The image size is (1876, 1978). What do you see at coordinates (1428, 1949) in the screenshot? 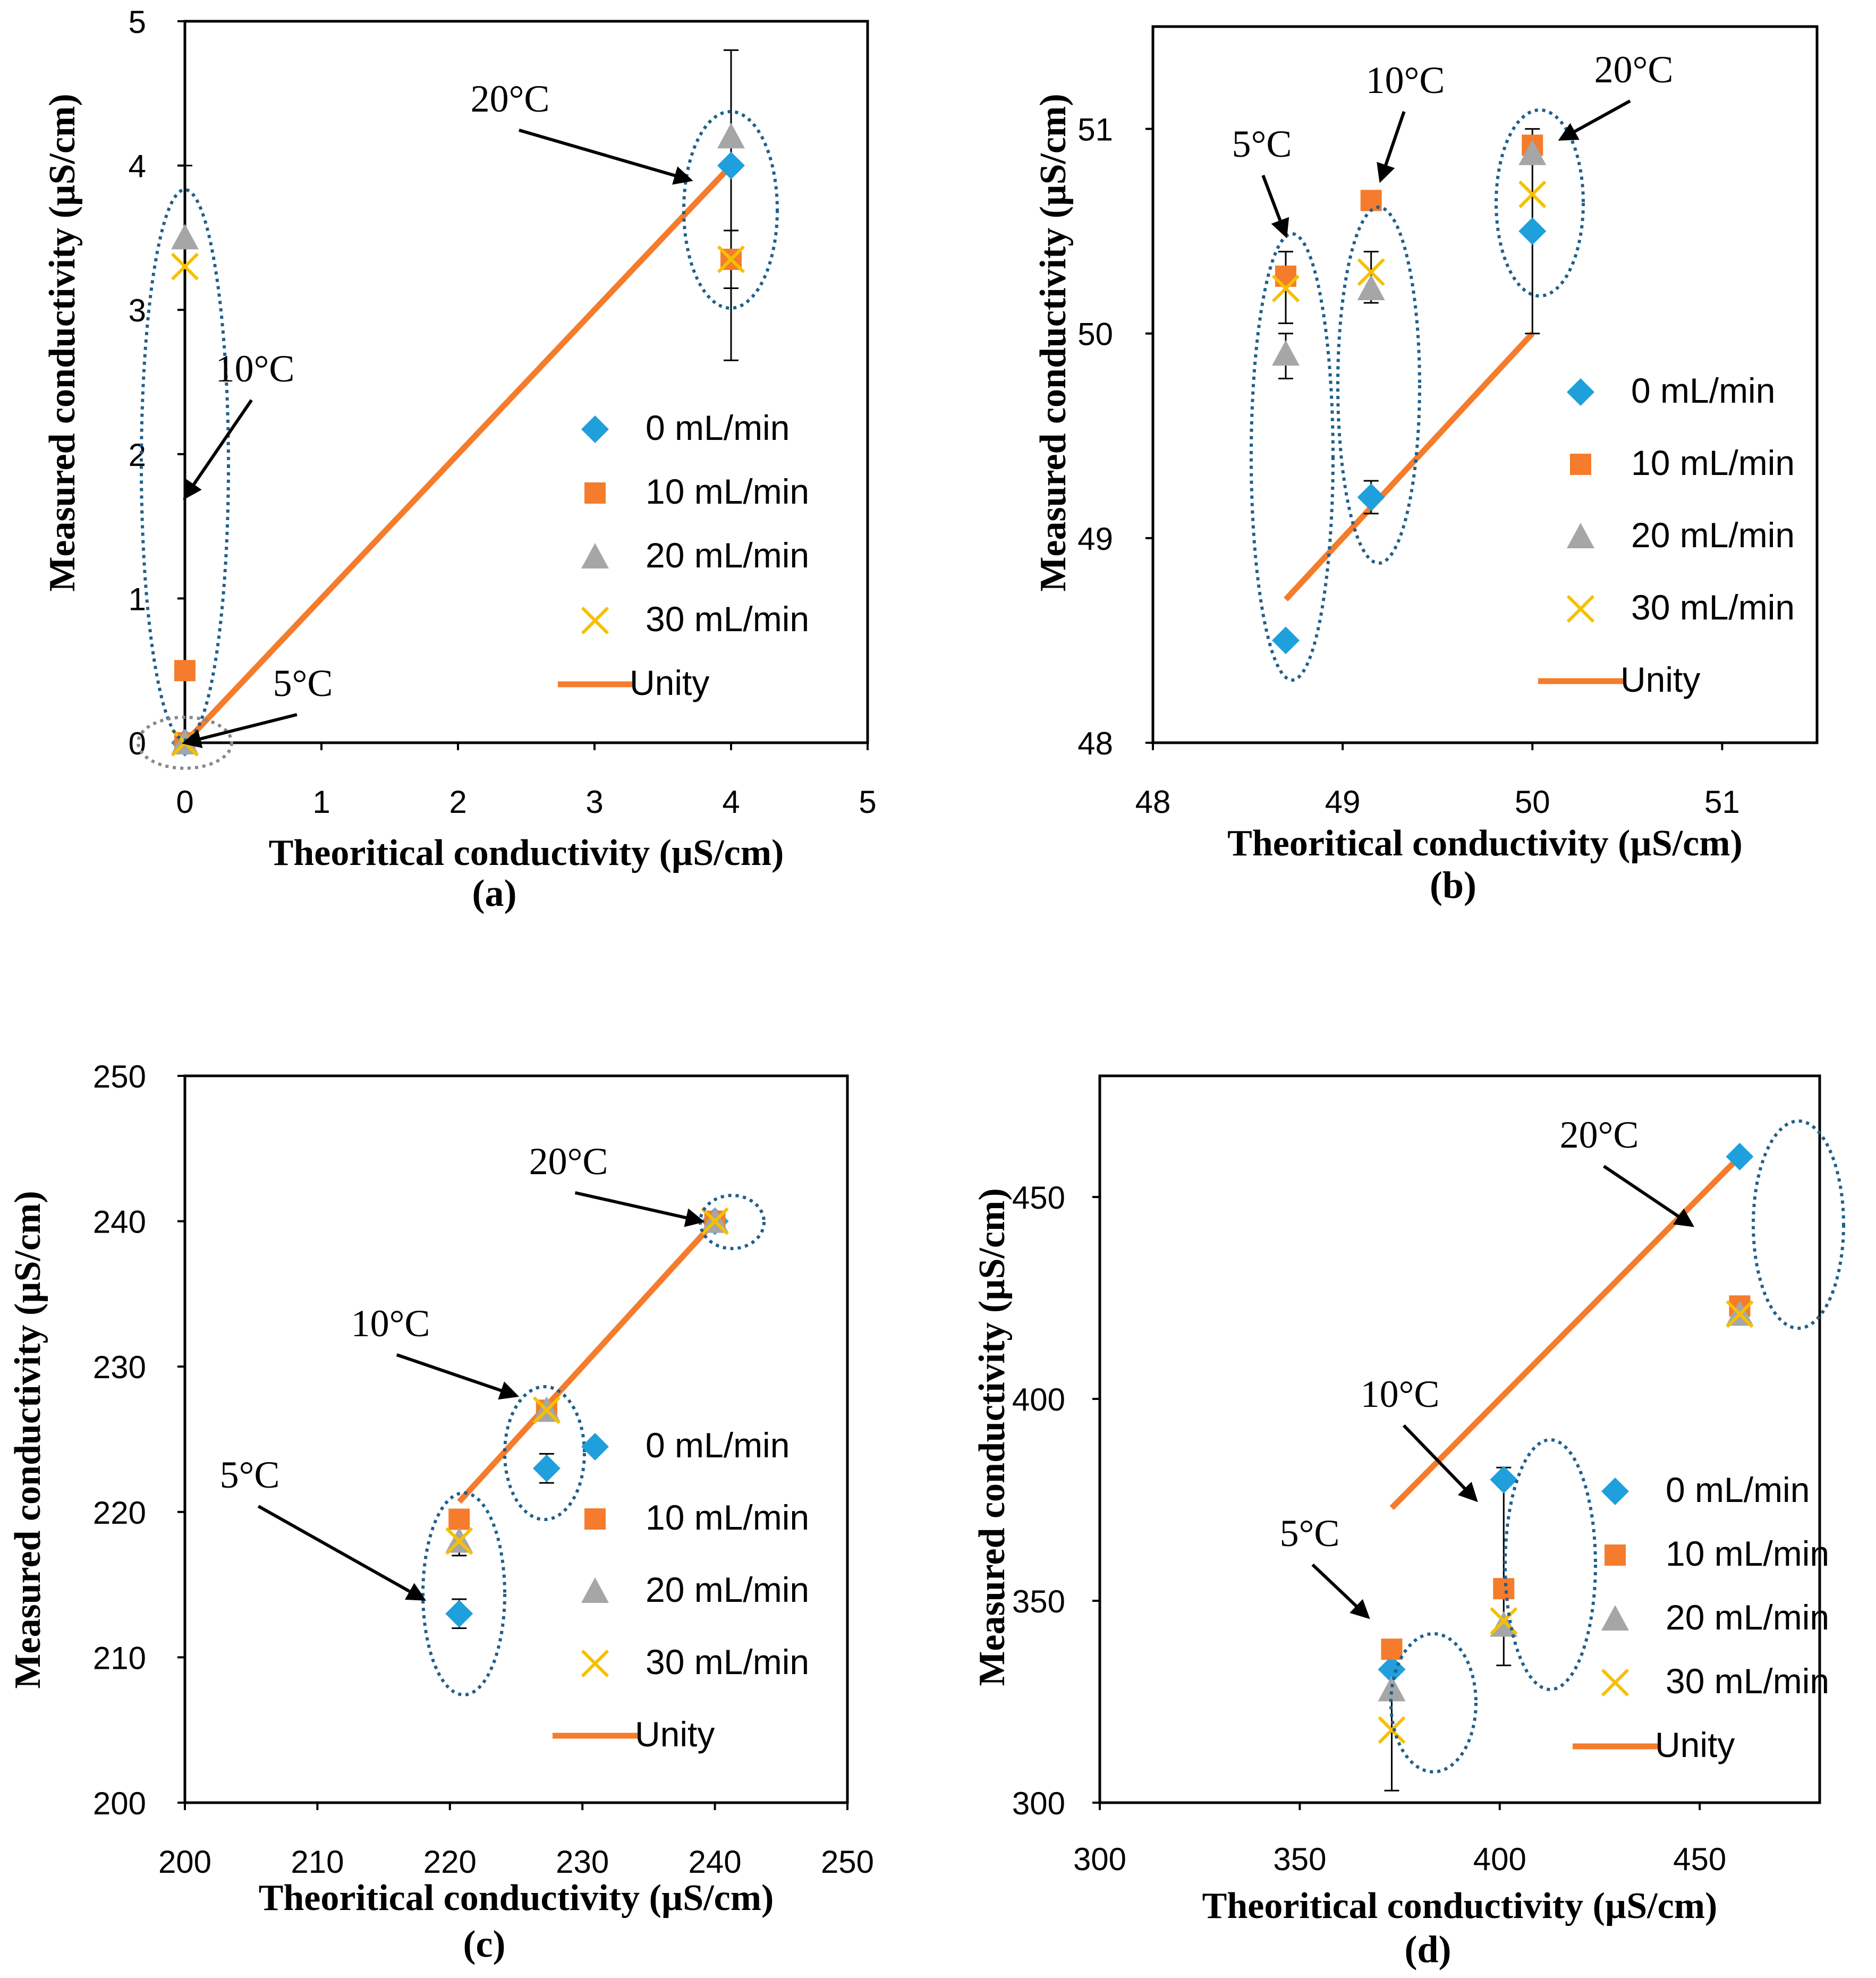
I see `panel-letter: (d)` at bounding box center [1428, 1949].